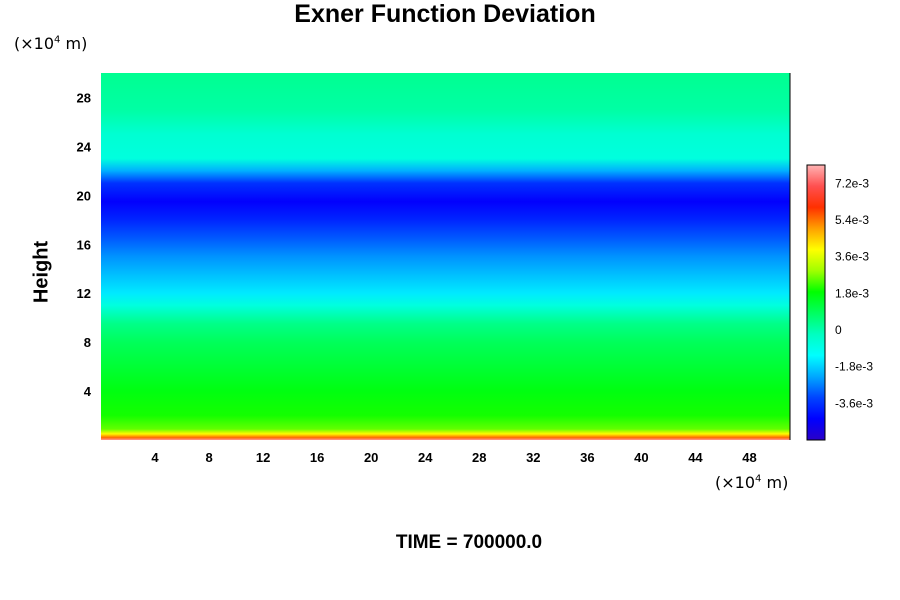 This screenshot has height=600, width=900. Describe the element at coordinates (453, 457) in the screenshot. I see `x-tick-labels: 4 8 12 16 20 24 28 32 36 40 44 48` at that location.